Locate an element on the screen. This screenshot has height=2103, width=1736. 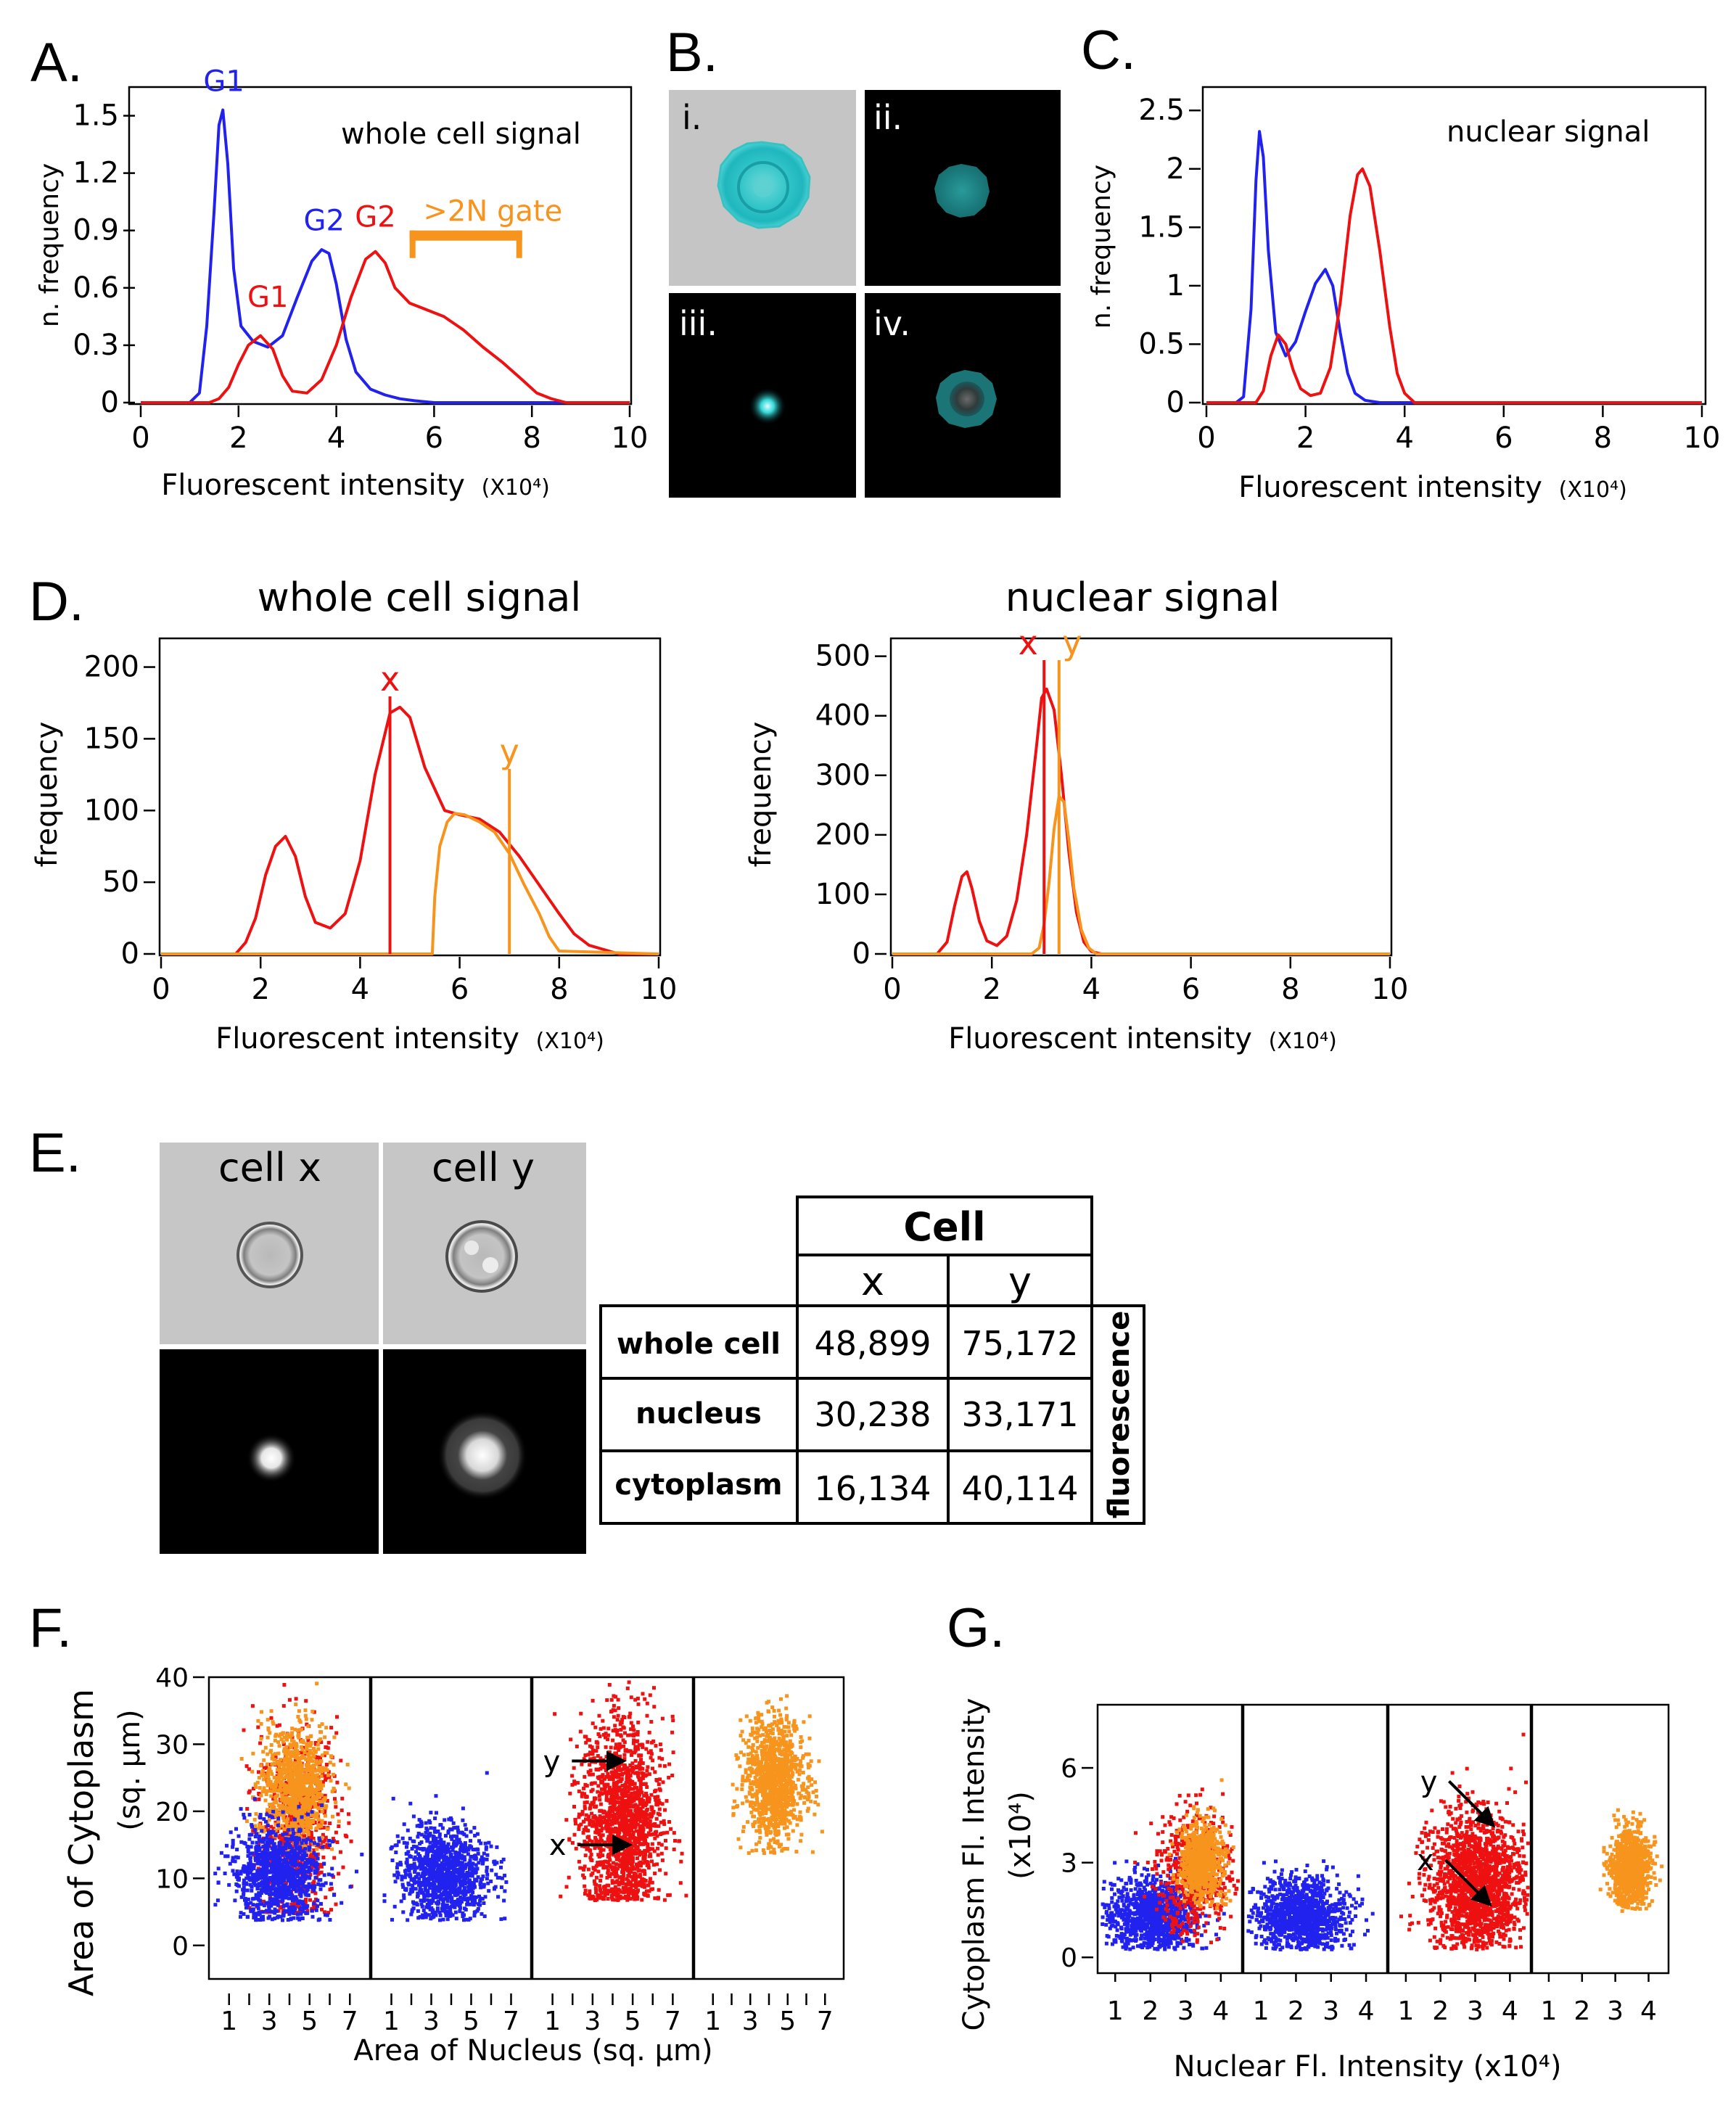
table-cell-cytoplasm-x: 16,134 is located at coordinates (873, 1488).